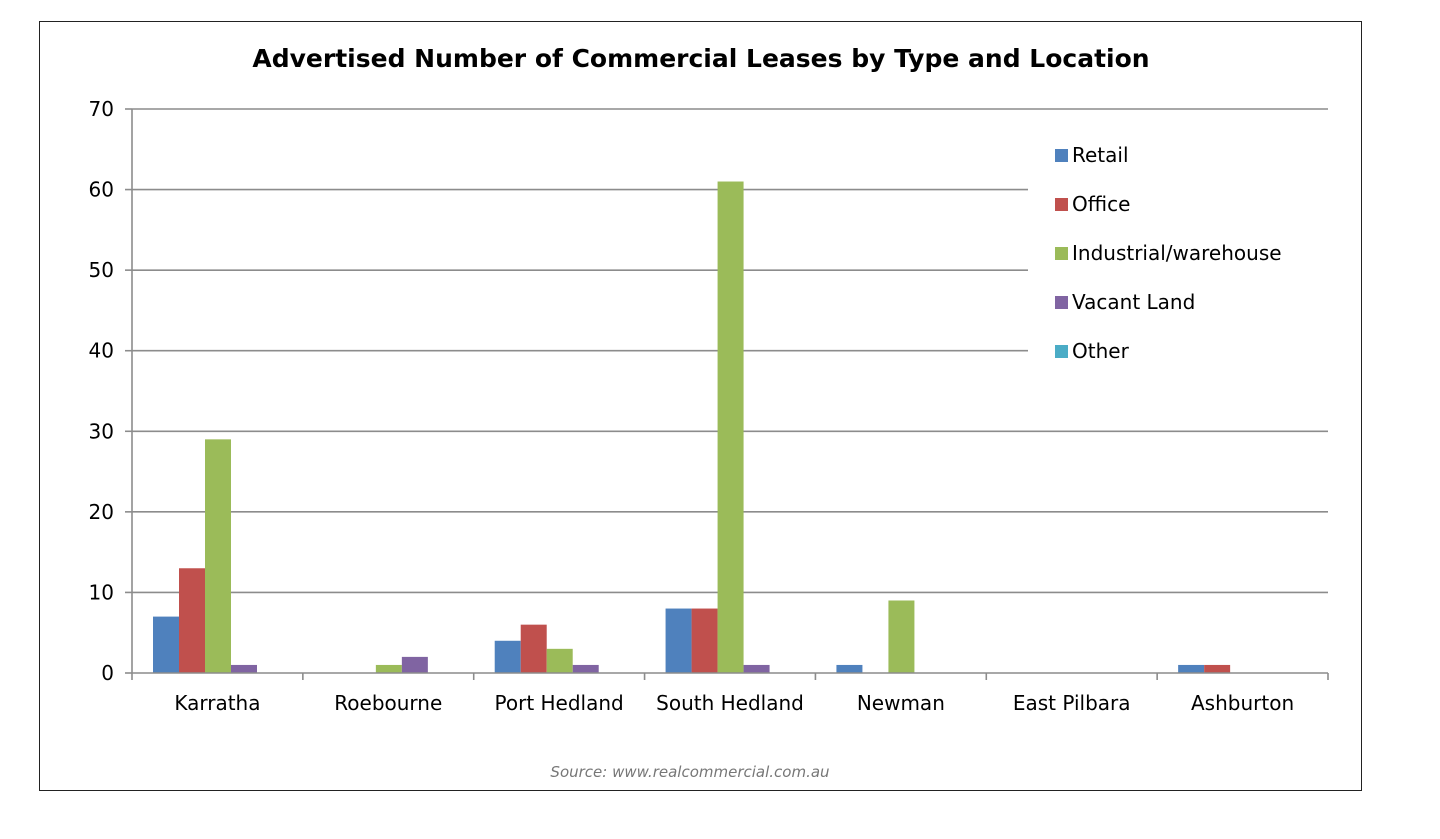 The height and width of the screenshot is (839, 1440). I want to click on legend-label: Other, so click(1101, 351).